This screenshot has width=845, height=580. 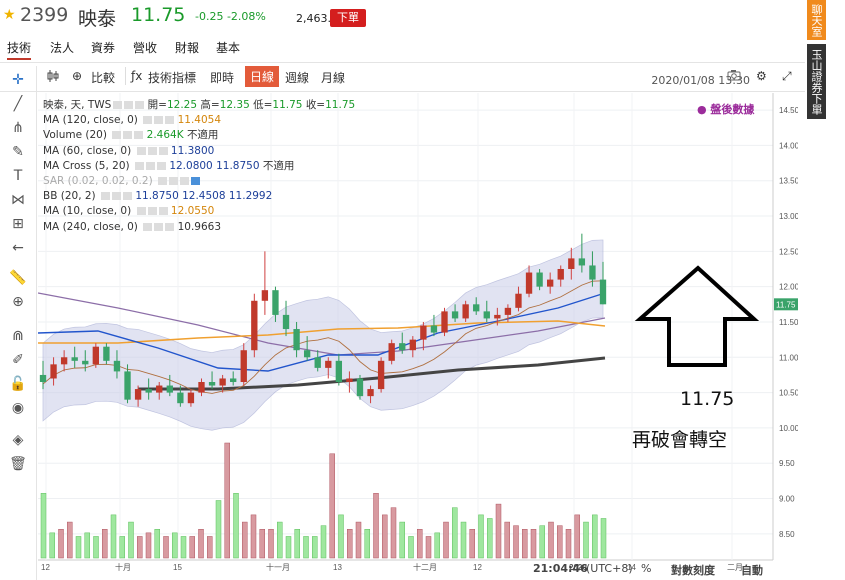 What do you see at coordinates (103, 78) in the screenshot?
I see `compare-button: 比較` at bounding box center [103, 78].